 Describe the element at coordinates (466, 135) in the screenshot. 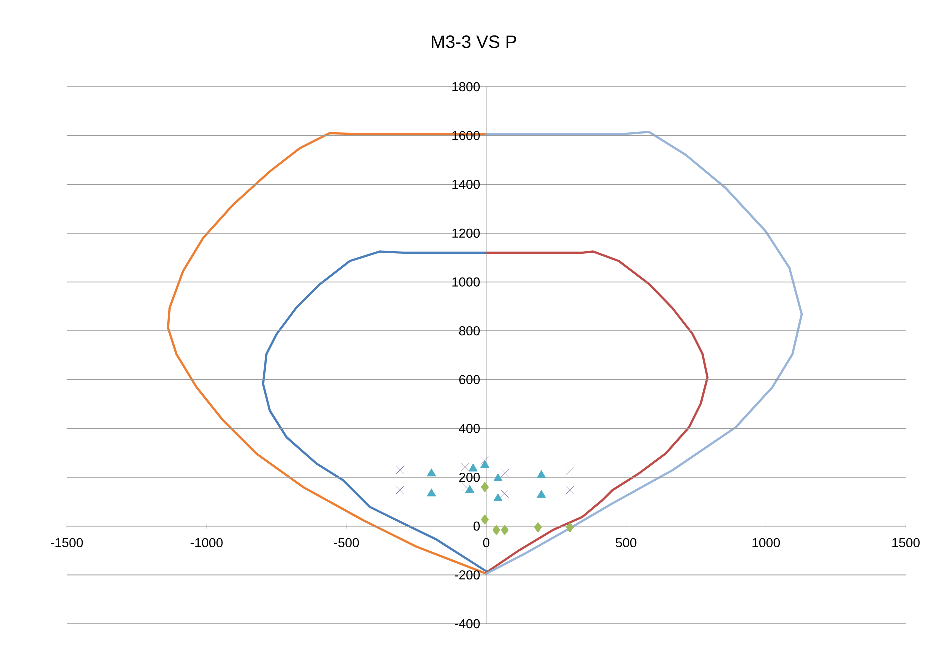

I see `y-tick-label: 1600` at that location.